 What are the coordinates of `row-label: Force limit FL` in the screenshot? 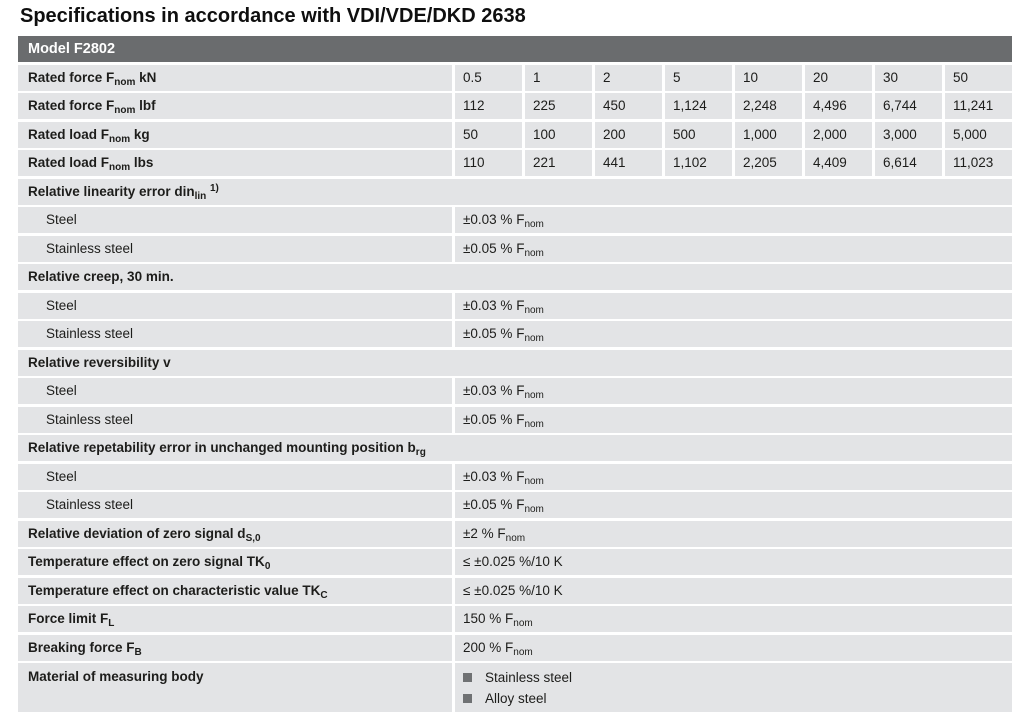 It's located at (235, 619).